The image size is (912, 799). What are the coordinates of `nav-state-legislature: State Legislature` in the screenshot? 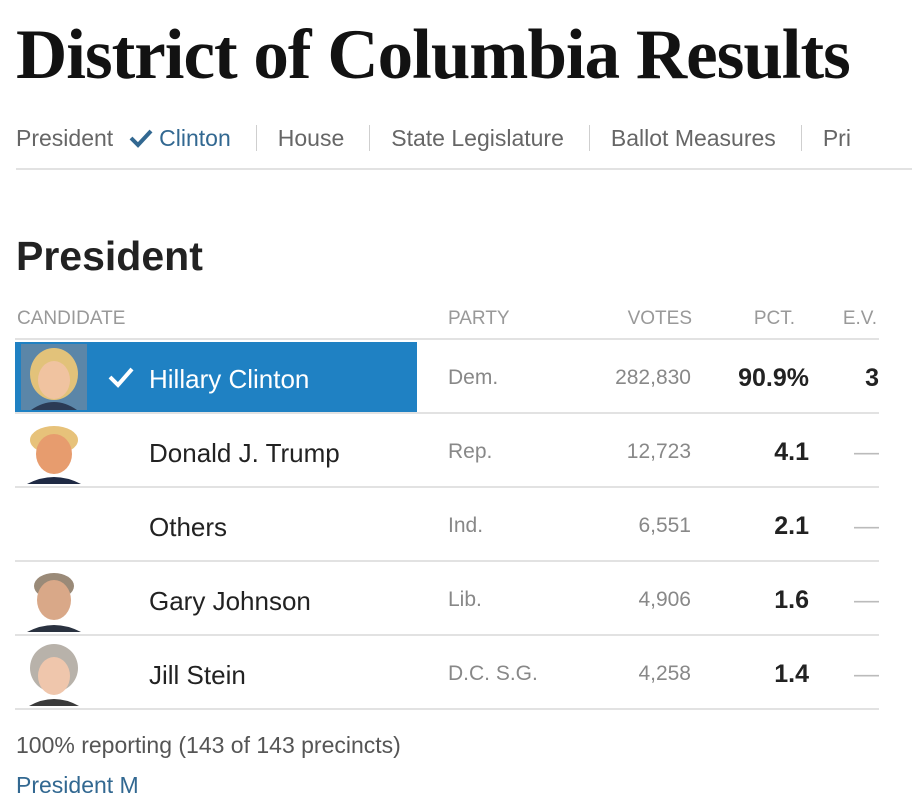 It's located at (477, 137).